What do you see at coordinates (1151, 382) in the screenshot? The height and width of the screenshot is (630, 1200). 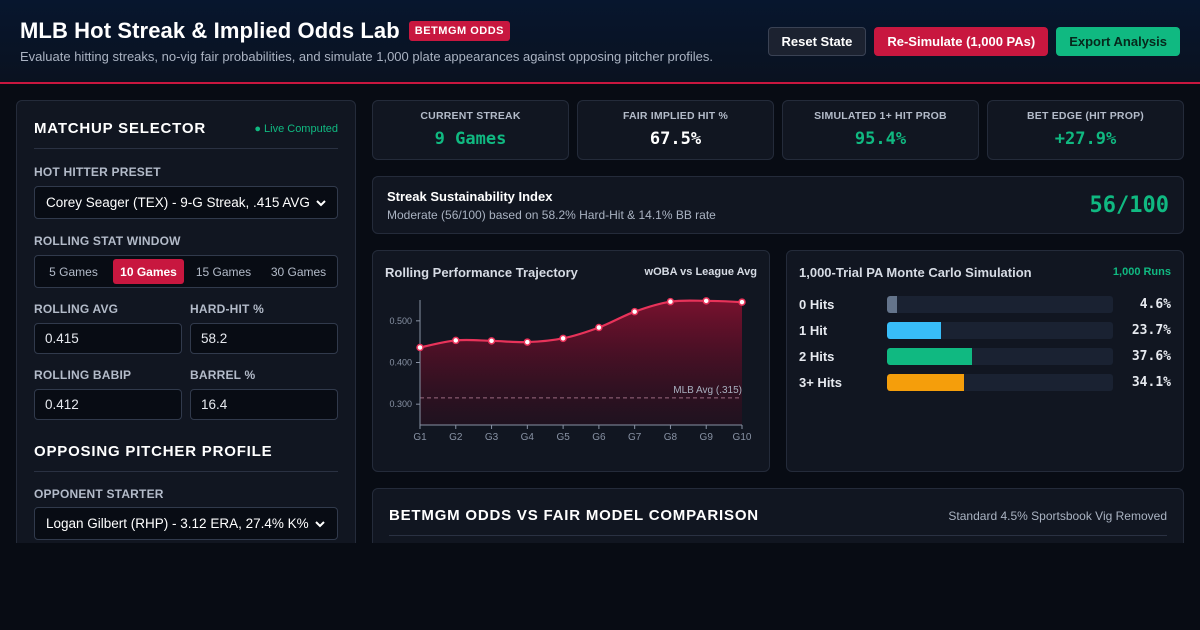 I see `sim-row-percent: 34.1%` at bounding box center [1151, 382].